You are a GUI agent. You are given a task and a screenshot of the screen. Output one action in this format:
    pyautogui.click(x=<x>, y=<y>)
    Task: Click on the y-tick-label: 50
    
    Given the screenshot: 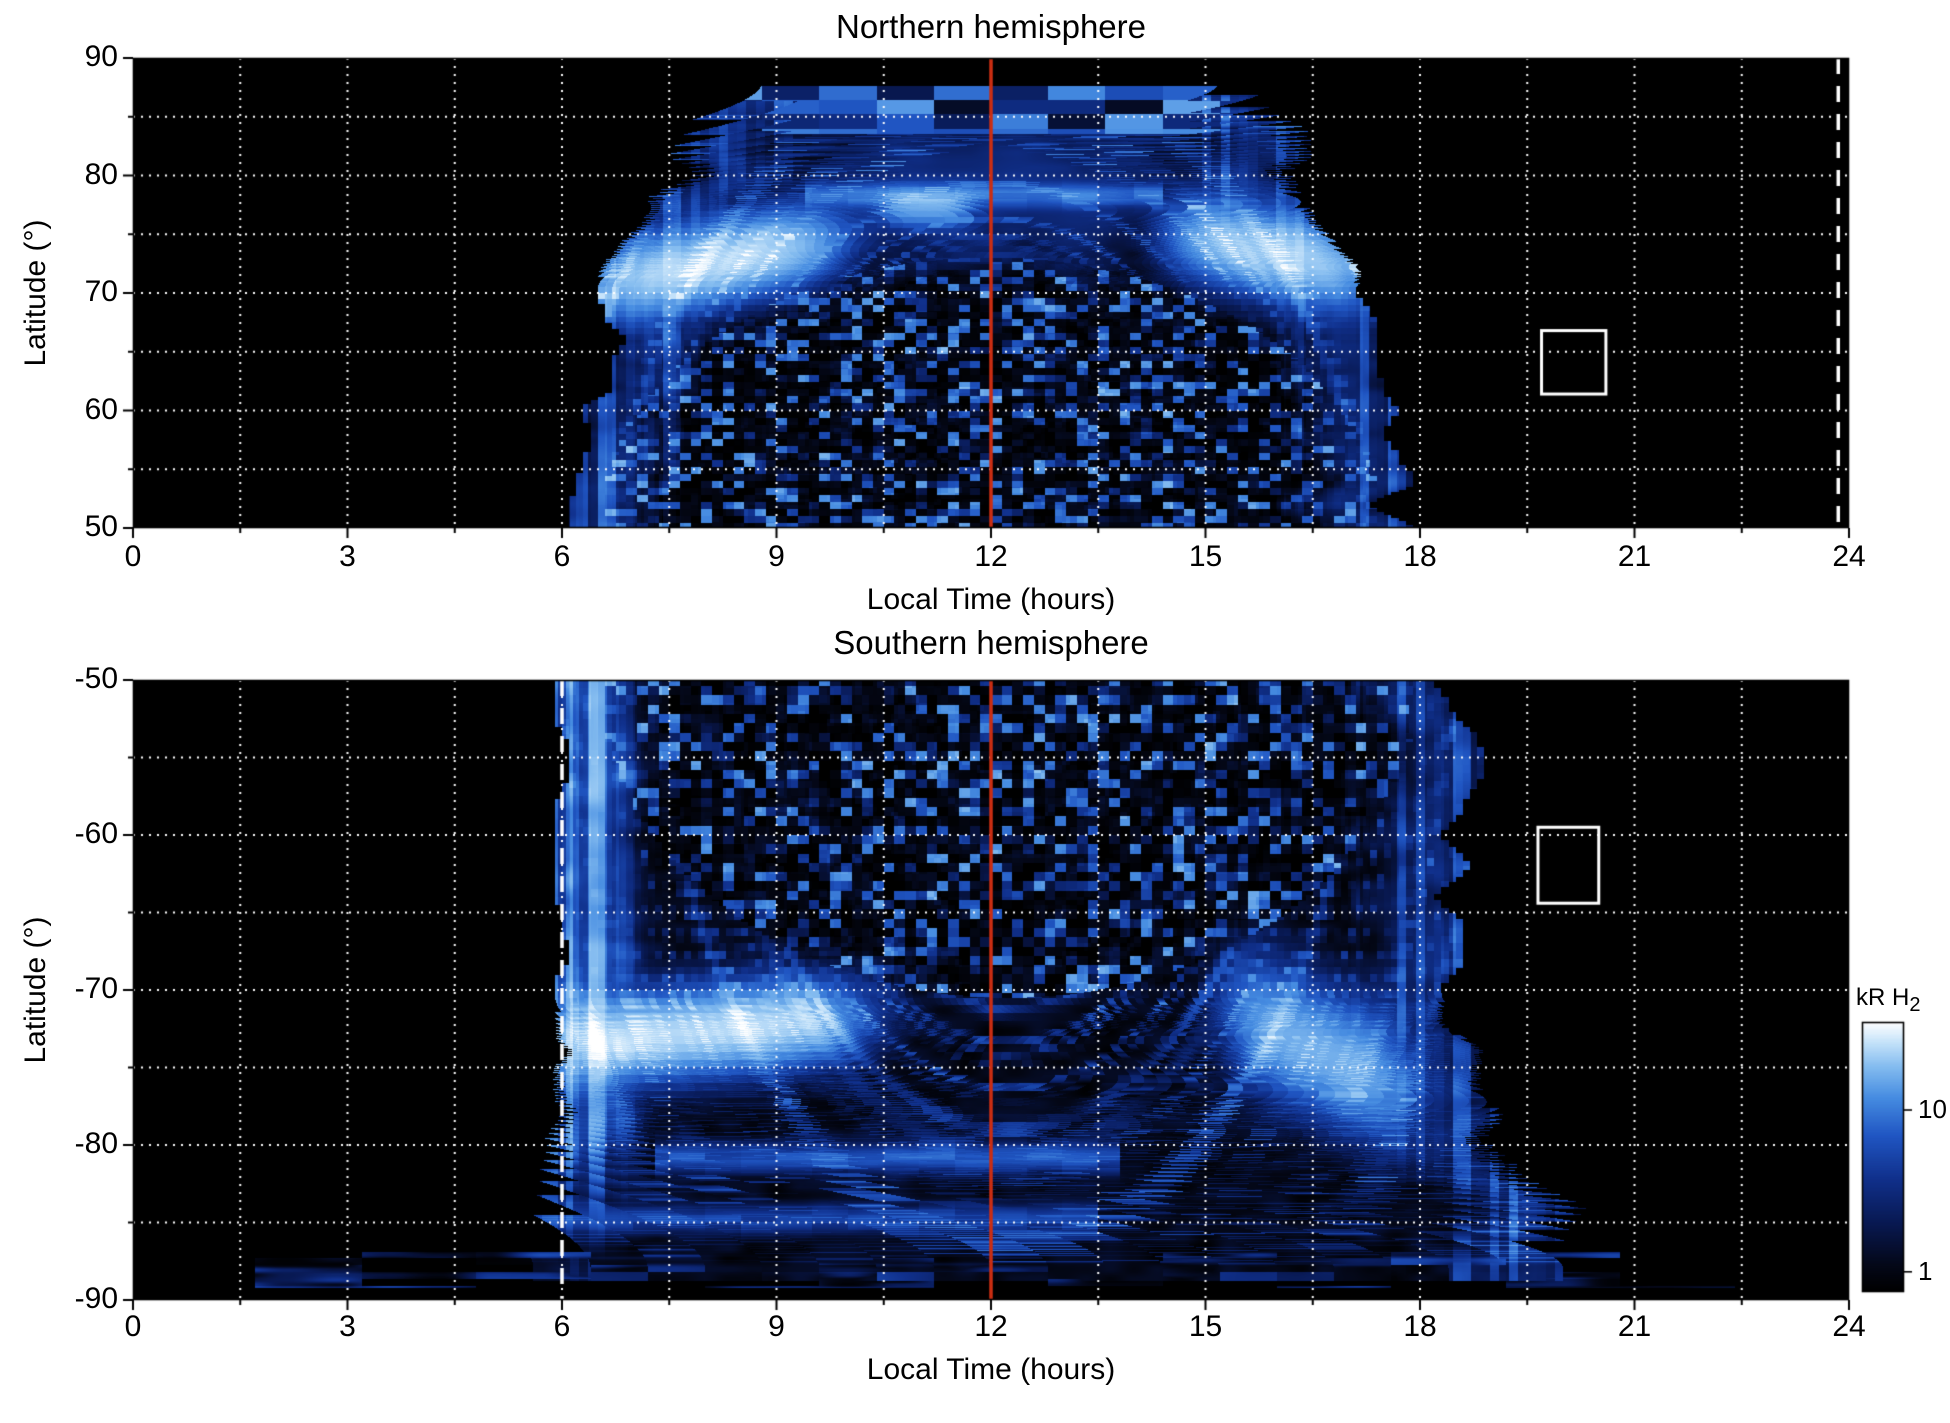 What is the action you would take?
    pyautogui.click(x=101, y=526)
    